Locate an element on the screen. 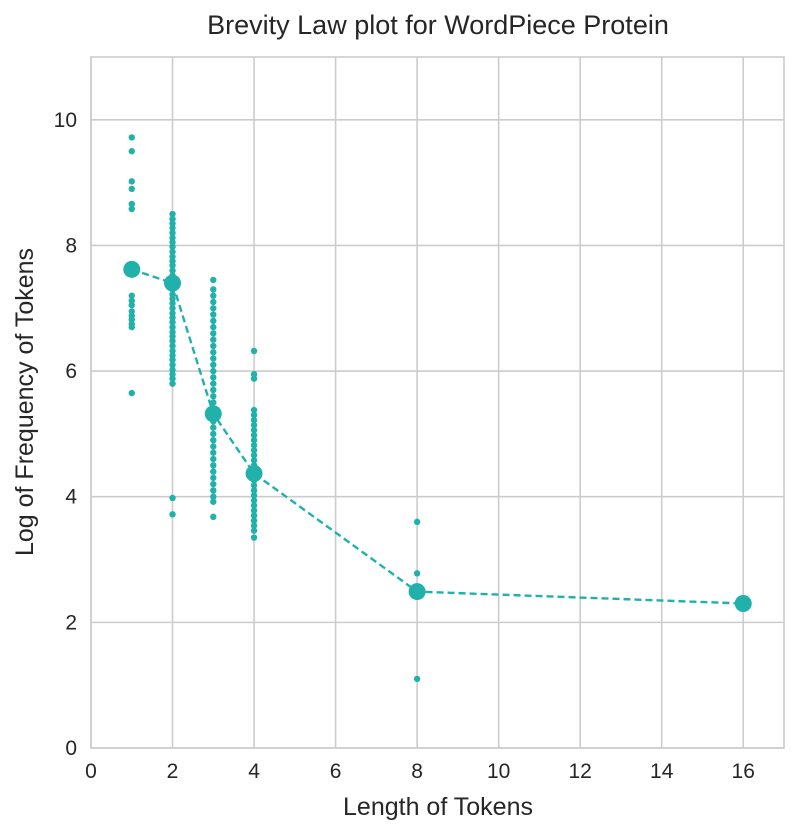  chart-title: Brevity Law plot for WordPiece Protein is located at coordinates (438, 25).